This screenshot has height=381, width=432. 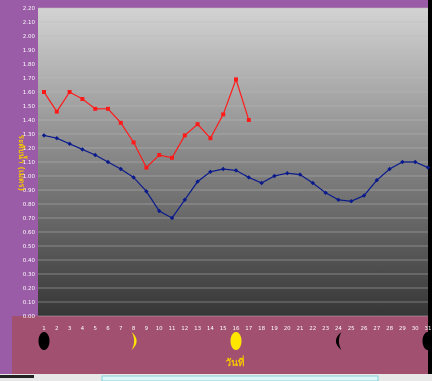 I want to click on x-tick-label: 16, so click(x=236, y=329).